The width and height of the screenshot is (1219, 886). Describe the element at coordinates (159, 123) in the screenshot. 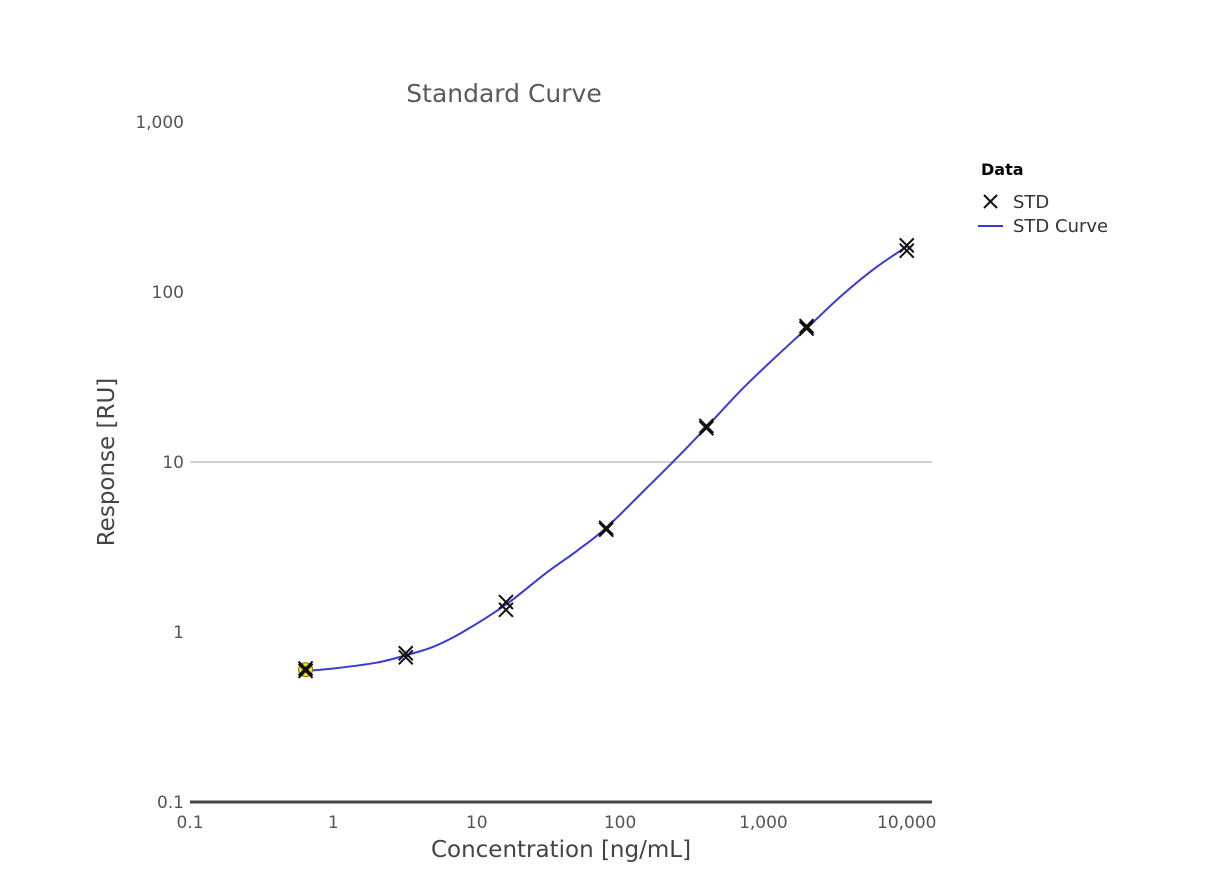

I see `y-tick-label: 1,000` at that location.